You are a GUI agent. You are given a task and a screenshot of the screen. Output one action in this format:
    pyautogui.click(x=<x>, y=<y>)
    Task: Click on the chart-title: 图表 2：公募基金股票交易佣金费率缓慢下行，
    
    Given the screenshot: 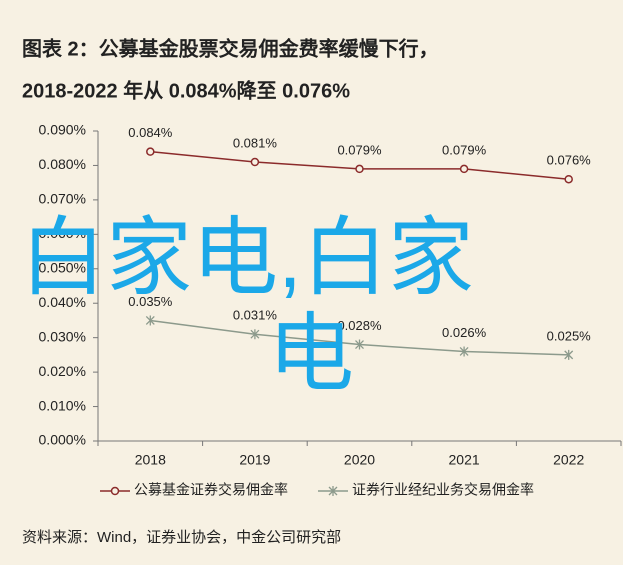 What is the action you would take?
    pyautogui.click(x=230, y=48)
    